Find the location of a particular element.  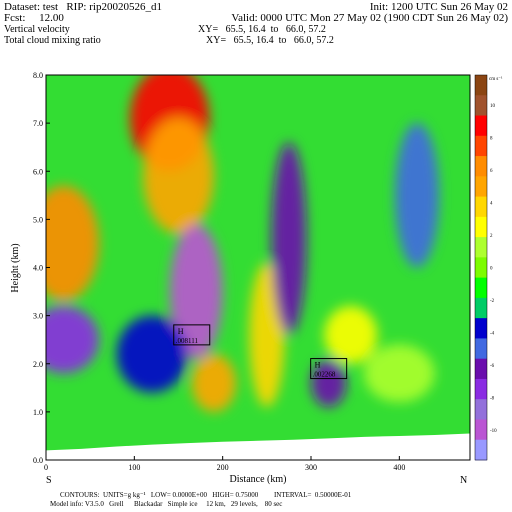

colorbar-tick-label: -2 is located at coordinates (492, 301).